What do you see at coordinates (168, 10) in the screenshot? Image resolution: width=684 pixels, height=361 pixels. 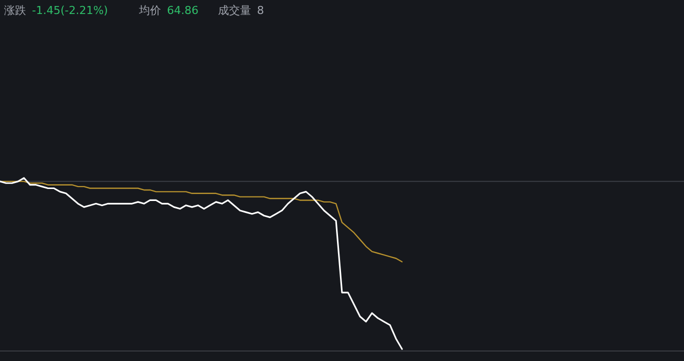 I see `text: 均价 64.86` at bounding box center [168, 10].